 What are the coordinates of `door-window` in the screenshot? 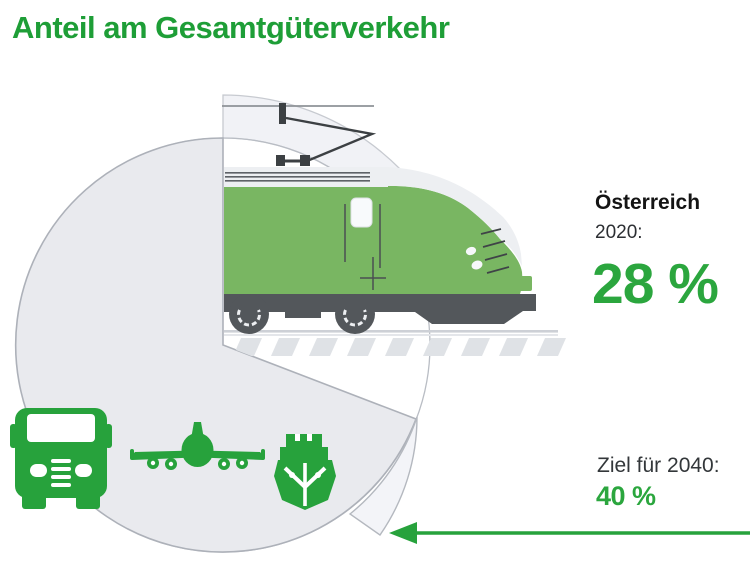 It's located at (361, 212).